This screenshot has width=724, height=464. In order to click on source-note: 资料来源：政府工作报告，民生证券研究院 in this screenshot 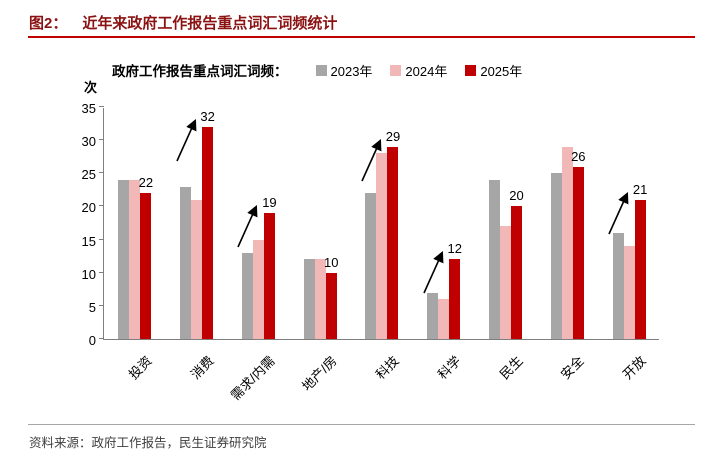, I will do `click(148, 443)`.